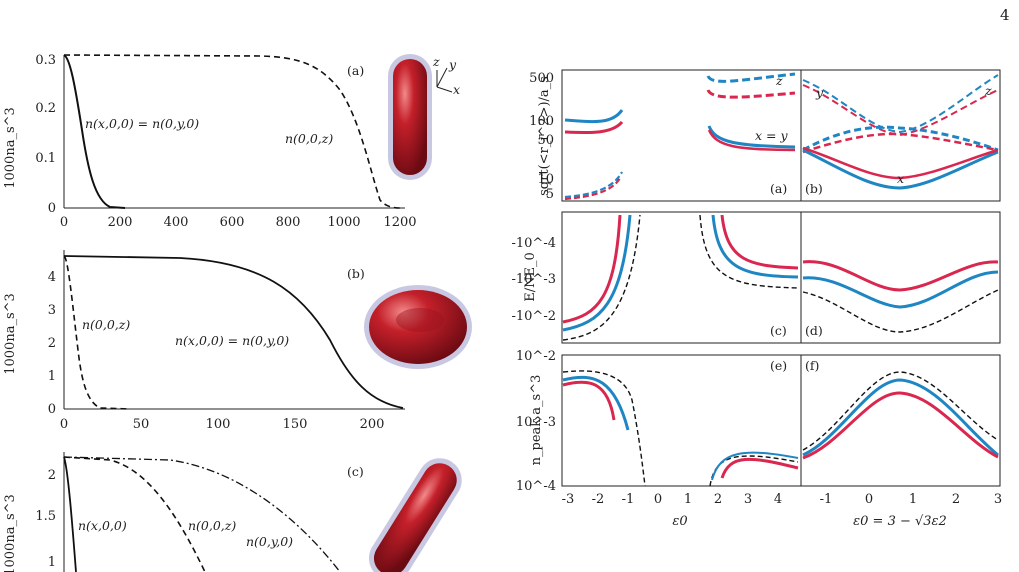  I want to click on rf-black, so click(900, 411).